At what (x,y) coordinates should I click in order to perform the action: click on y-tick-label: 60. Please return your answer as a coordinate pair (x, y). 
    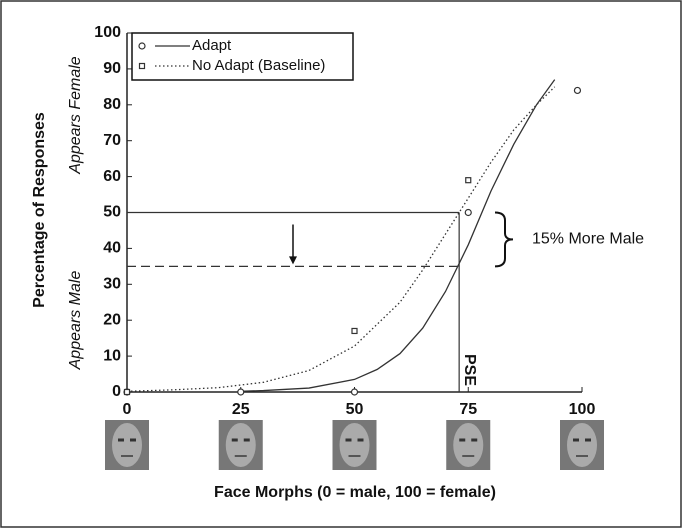
    Looking at the image, I should click on (112, 176).